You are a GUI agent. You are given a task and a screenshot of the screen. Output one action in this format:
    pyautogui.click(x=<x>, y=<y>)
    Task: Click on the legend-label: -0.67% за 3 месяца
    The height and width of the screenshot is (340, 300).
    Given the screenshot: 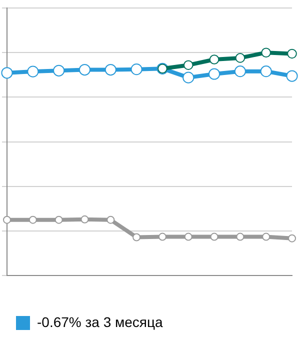 What is the action you would take?
    pyautogui.click(x=100, y=322)
    